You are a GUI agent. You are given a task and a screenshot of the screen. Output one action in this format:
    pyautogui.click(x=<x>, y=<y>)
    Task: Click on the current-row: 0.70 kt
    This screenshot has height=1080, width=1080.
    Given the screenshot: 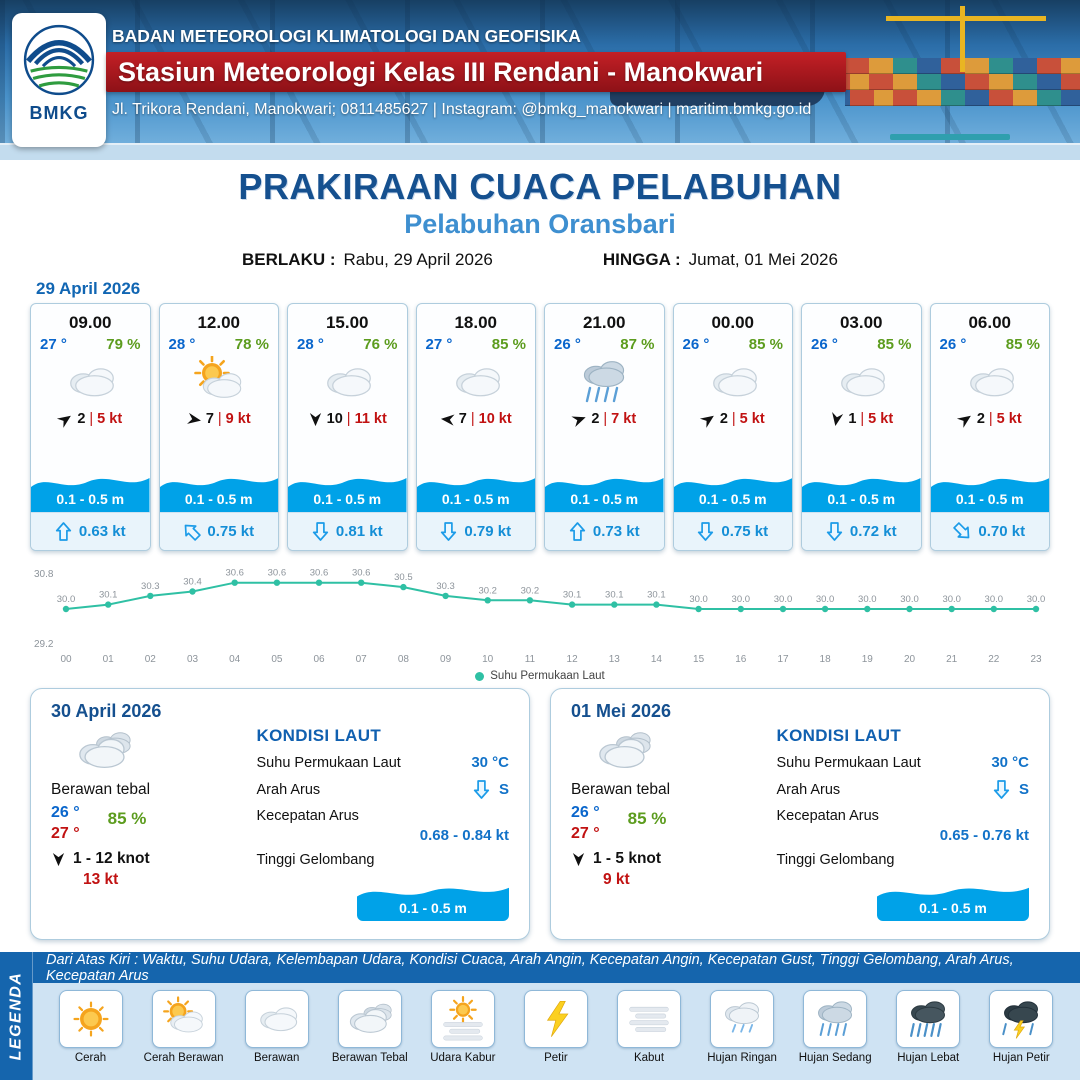 What is the action you would take?
    pyautogui.click(x=989, y=531)
    